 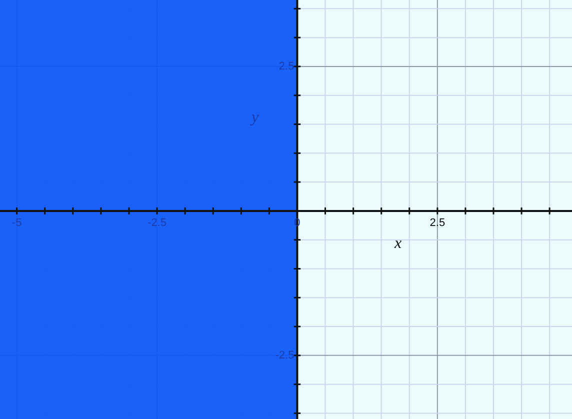 I want to click on x-tick-label: 0, so click(x=297, y=222).